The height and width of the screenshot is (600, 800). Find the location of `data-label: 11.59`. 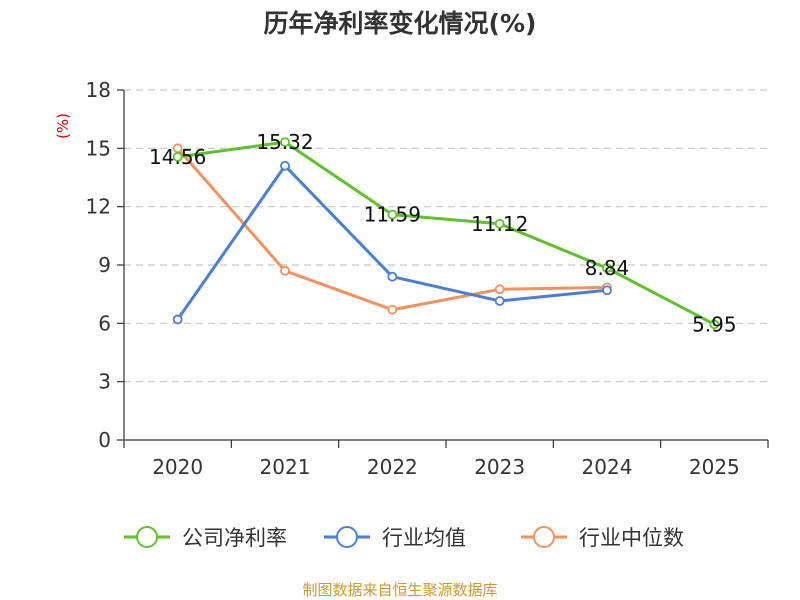

data-label: 11.59 is located at coordinates (392, 215).